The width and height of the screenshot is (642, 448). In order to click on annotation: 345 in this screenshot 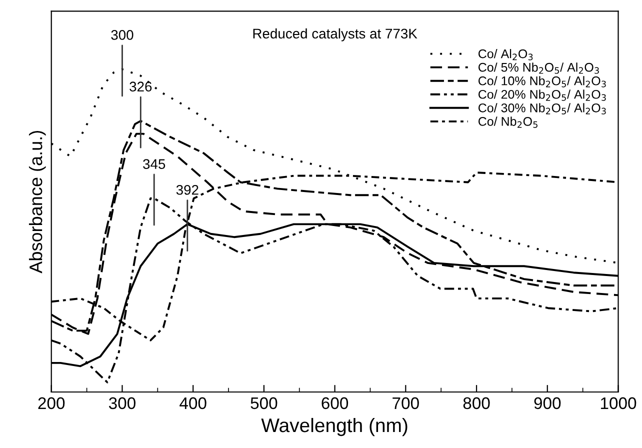, I will do `click(154, 164)`.